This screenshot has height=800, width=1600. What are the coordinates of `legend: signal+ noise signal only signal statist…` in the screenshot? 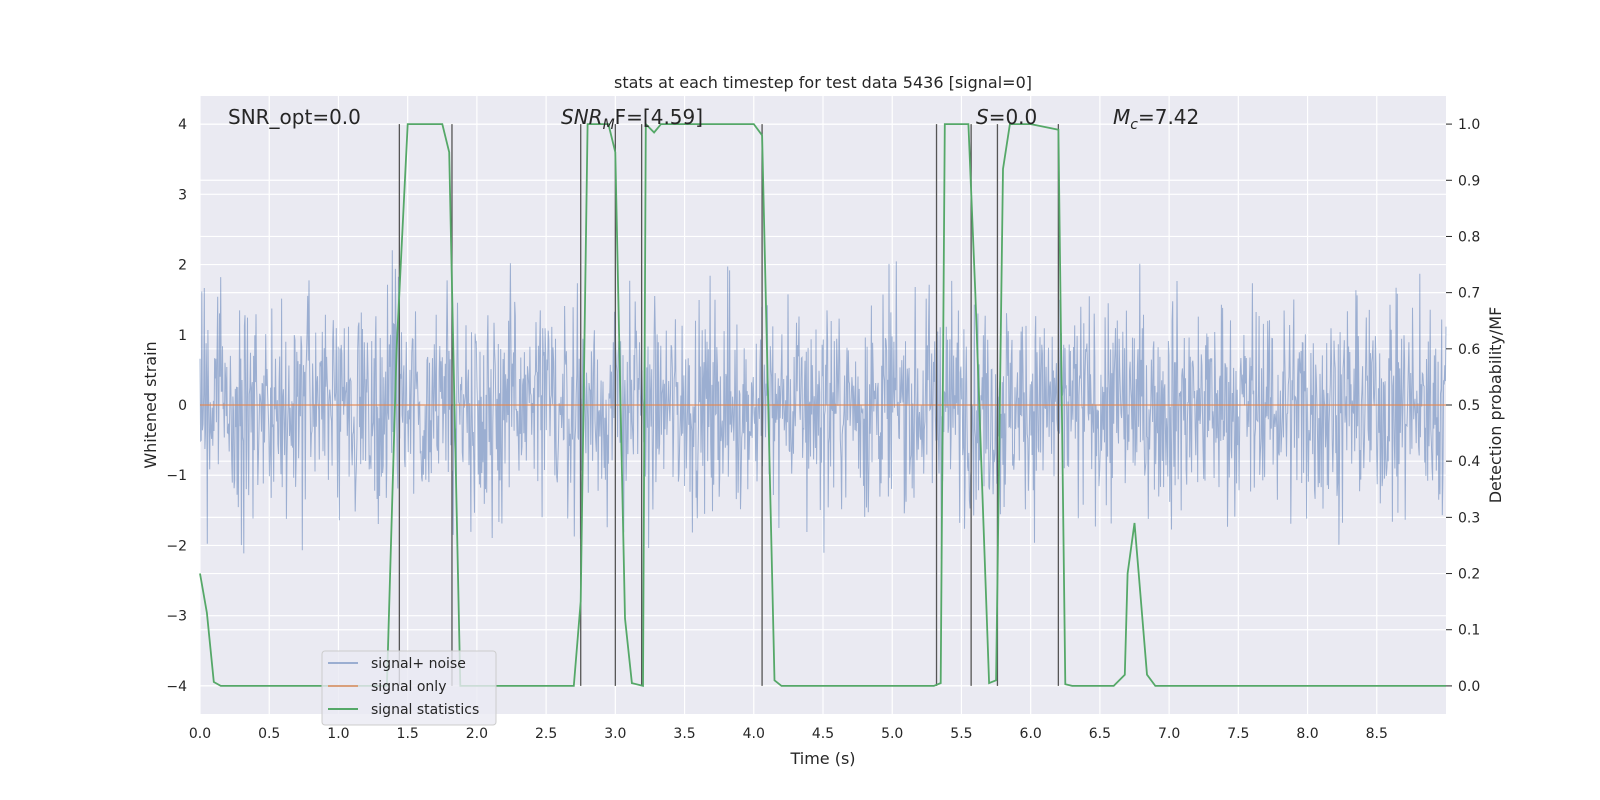 It's located at (409, 688).